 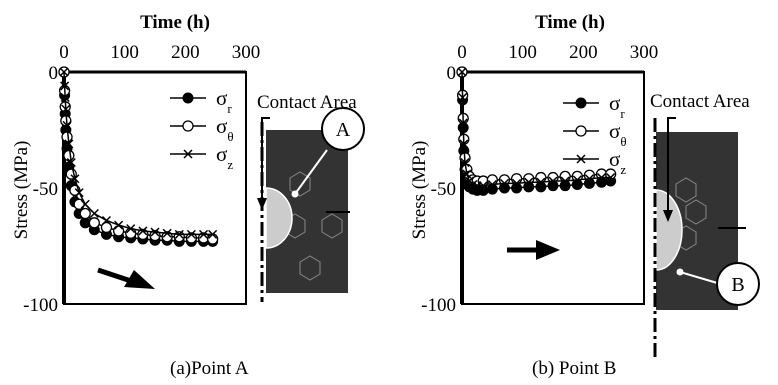 What do you see at coordinates (570, 22) in the screenshot?
I see `x-axis-title: Time (h)` at bounding box center [570, 22].